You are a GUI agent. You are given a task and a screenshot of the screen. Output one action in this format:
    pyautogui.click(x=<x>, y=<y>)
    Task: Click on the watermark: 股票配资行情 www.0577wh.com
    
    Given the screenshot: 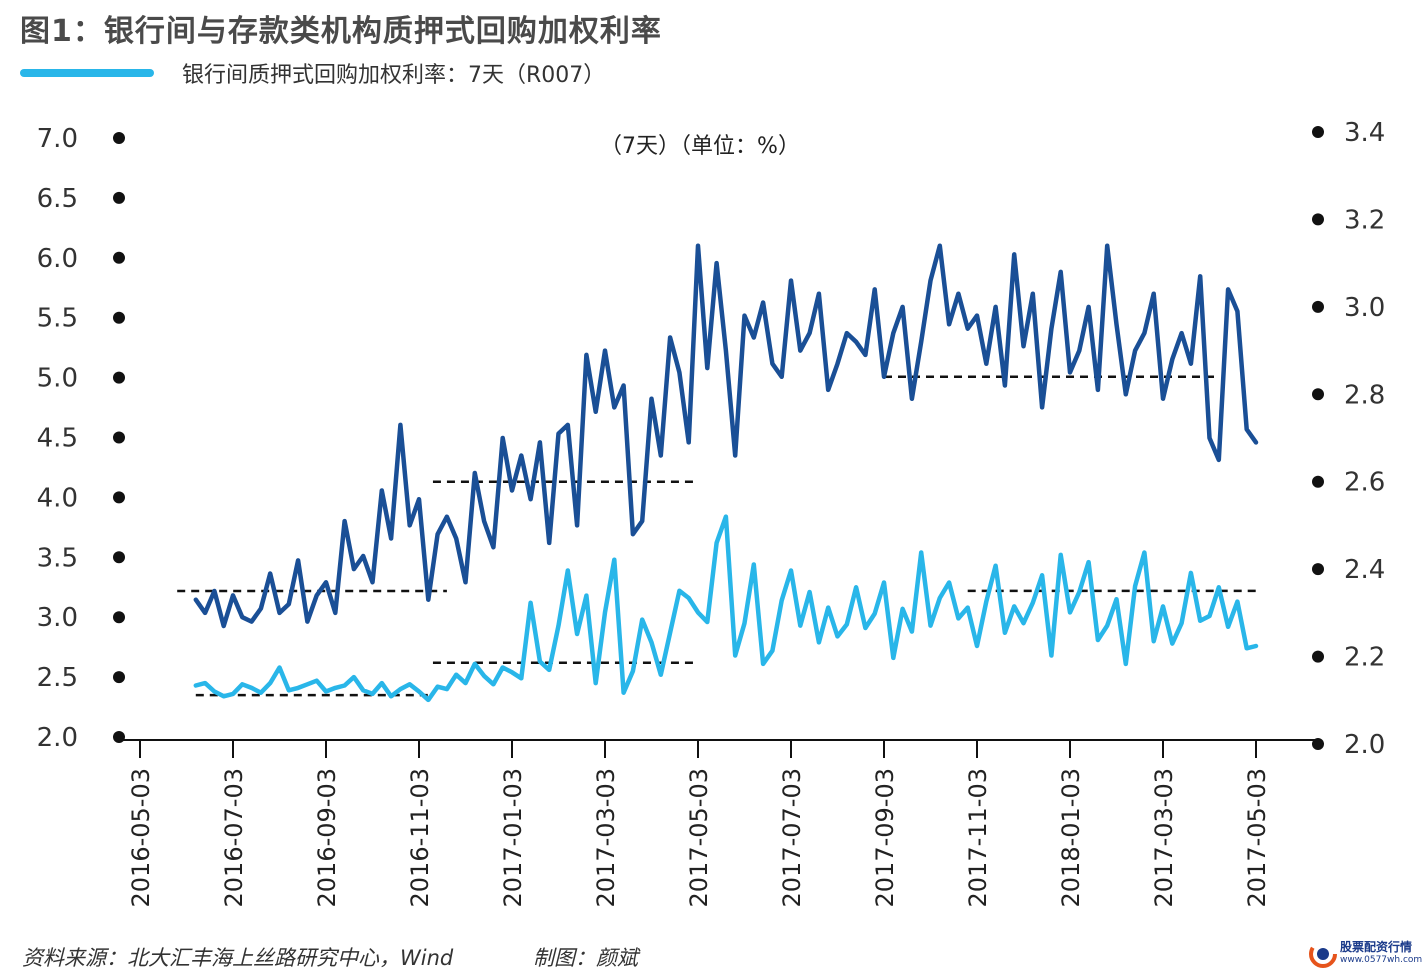 What is the action you would take?
    pyautogui.click(x=1366, y=954)
    